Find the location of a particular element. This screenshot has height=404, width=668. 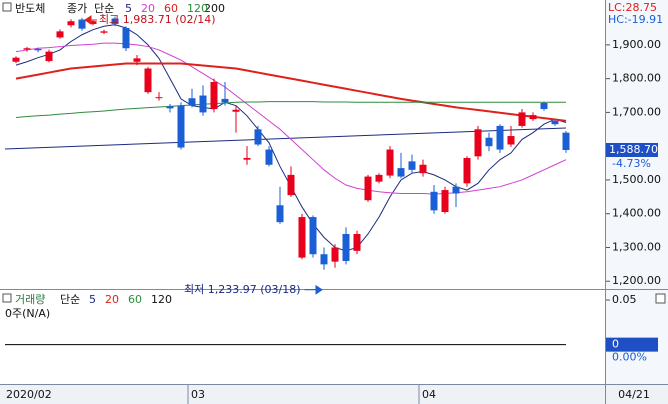

y-tick-label: 1,400.00 is located at coordinates (636, 213).